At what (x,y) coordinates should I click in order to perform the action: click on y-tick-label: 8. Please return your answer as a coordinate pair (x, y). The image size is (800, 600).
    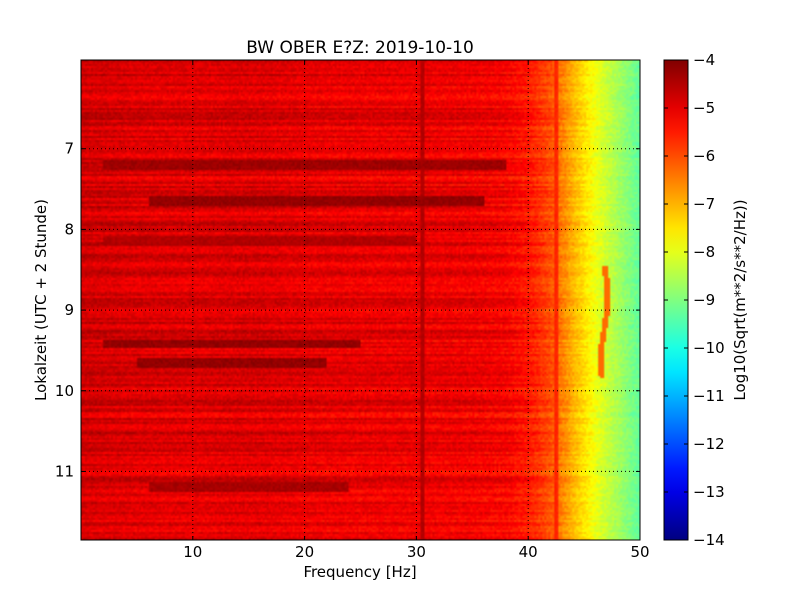
    Looking at the image, I should click on (69, 229).